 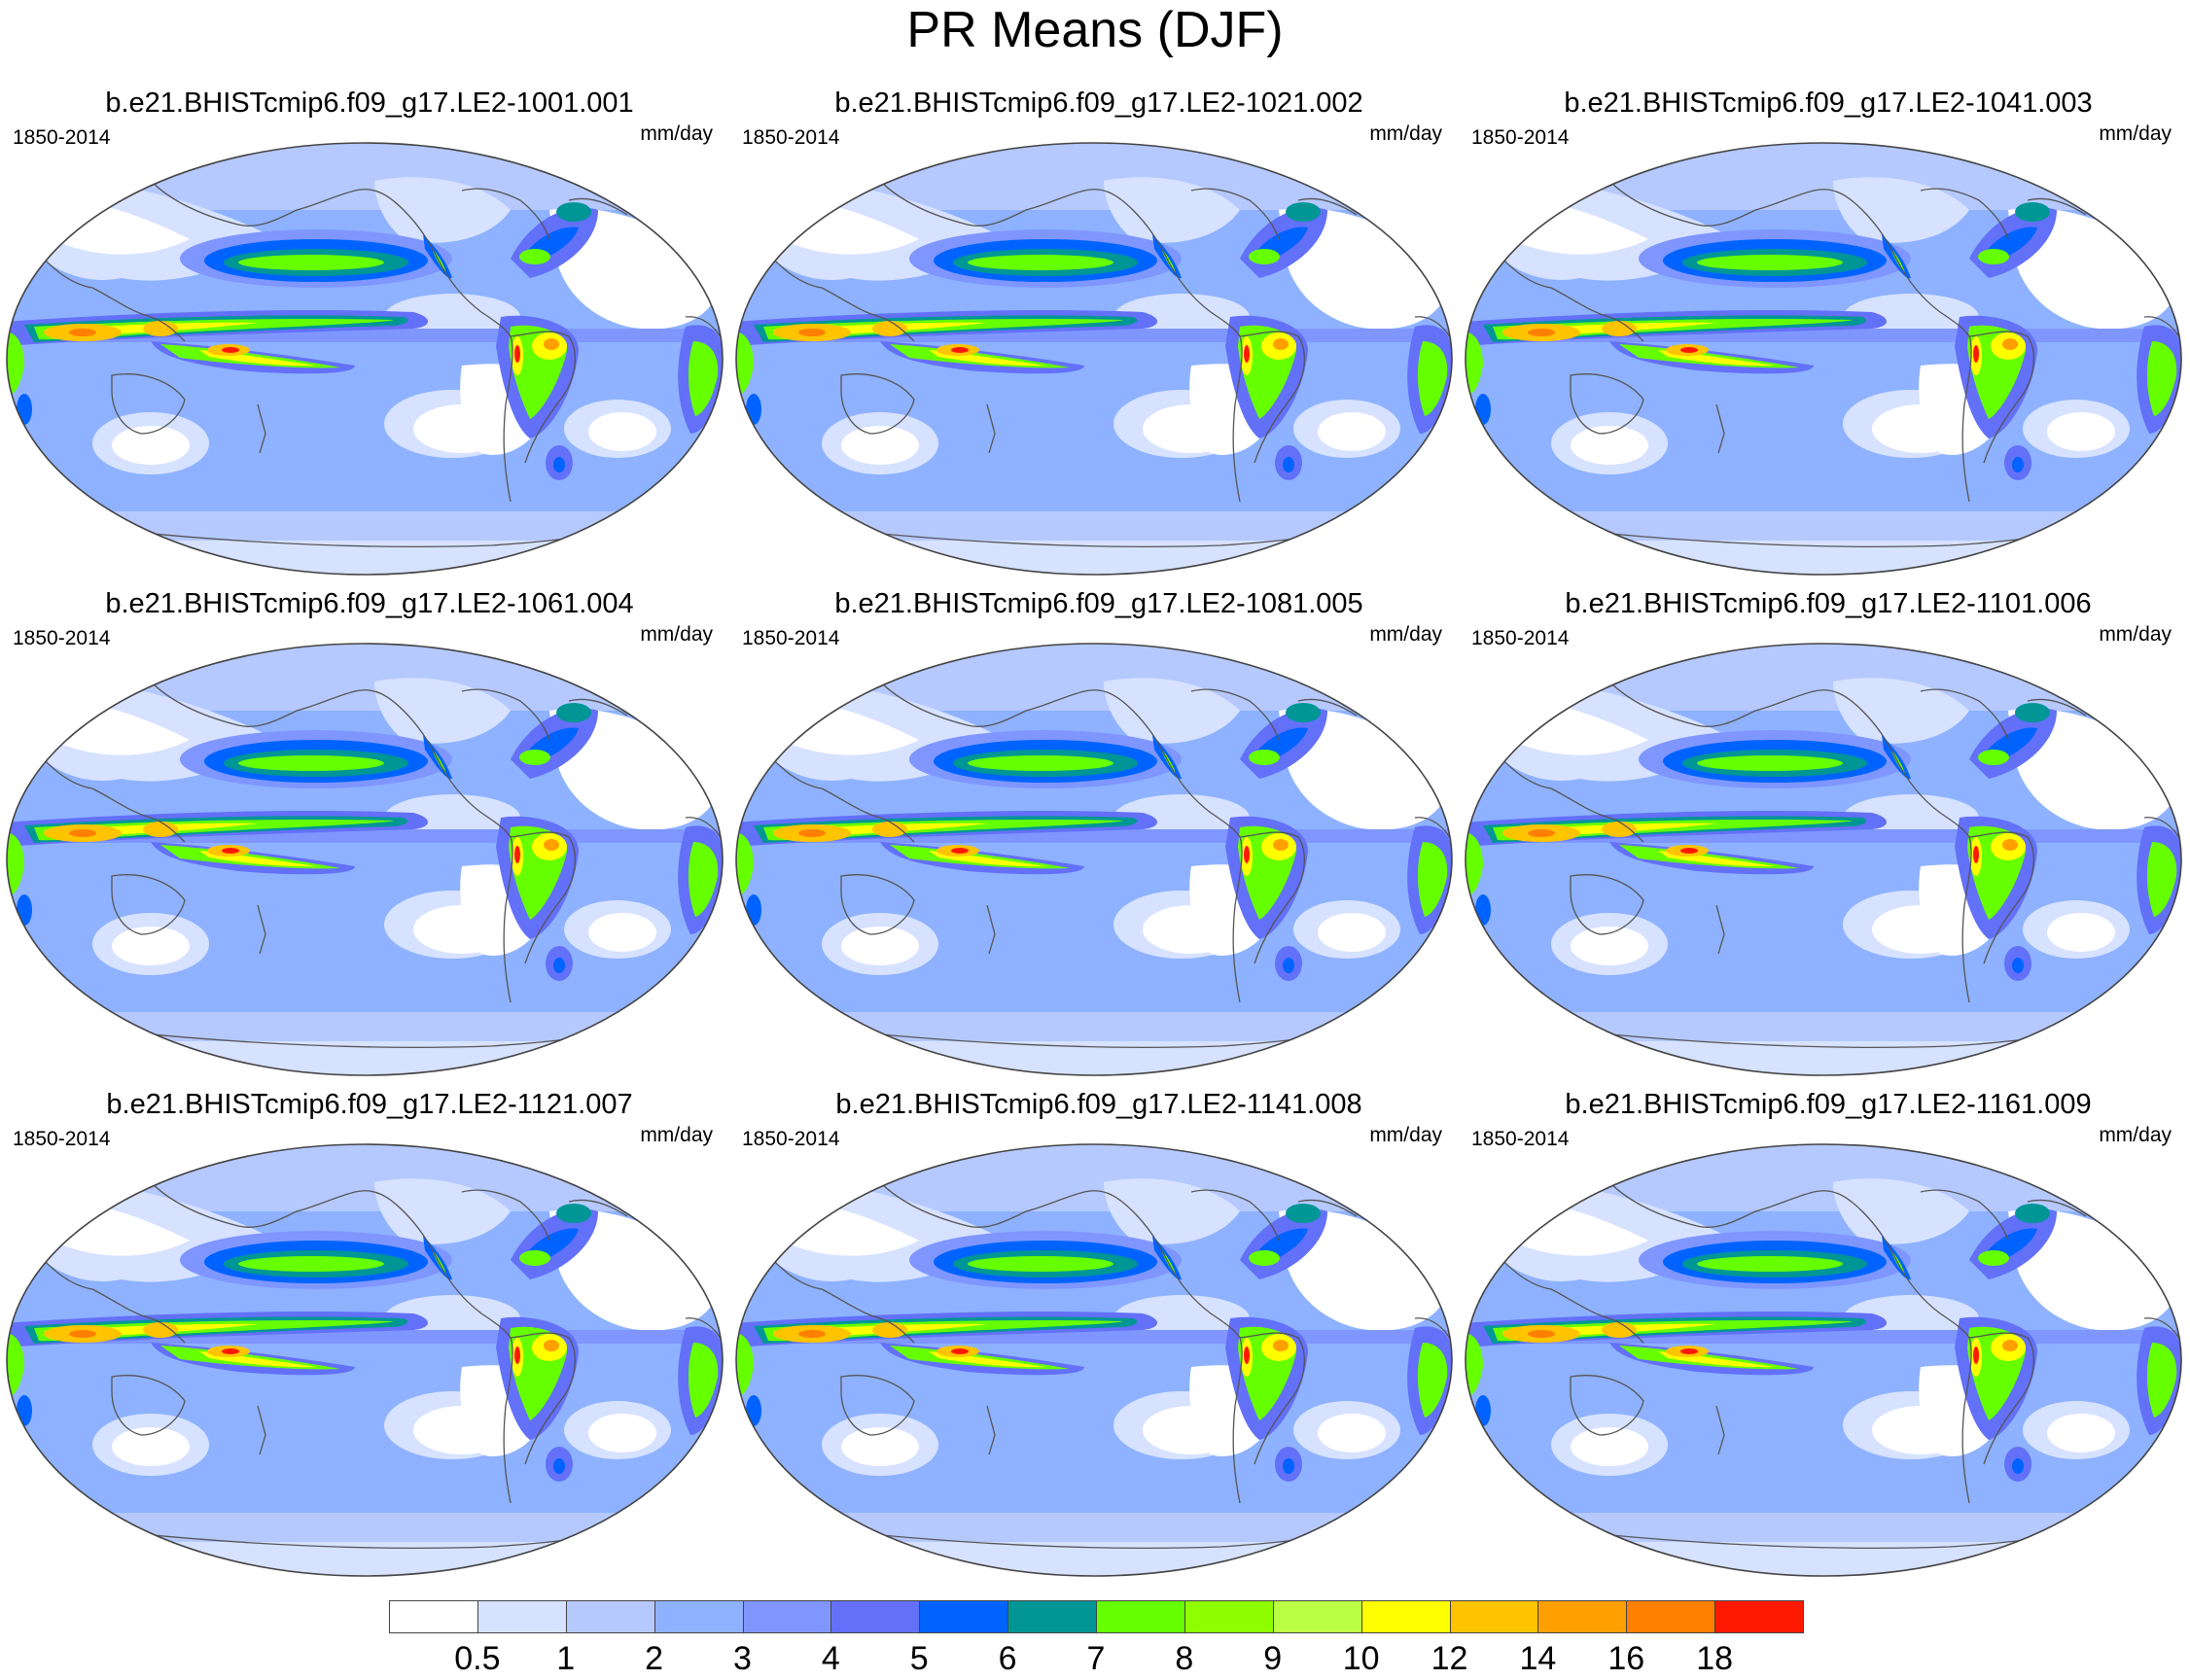 What do you see at coordinates (1449, 1658) in the screenshot?
I see `colorbar-label: 12` at bounding box center [1449, 1658].